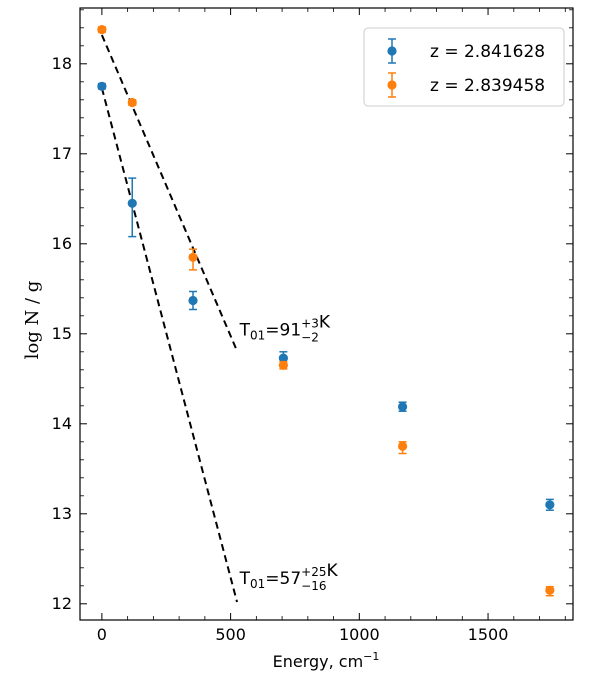 This screenshot has height=698, width=598. I want to click on temperature-annotation: T01=91+3K, so click(285, 328).